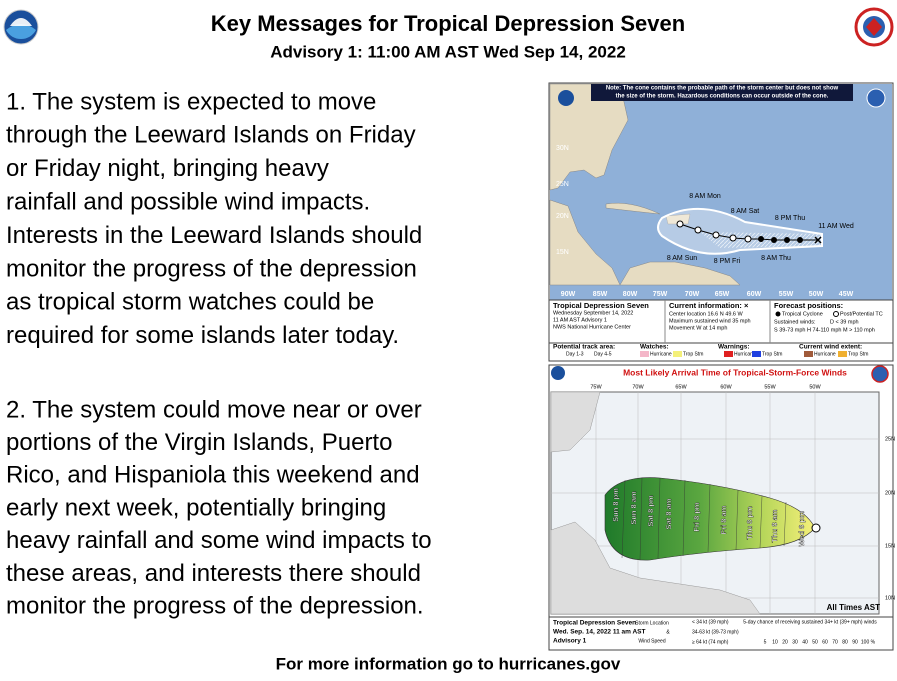  Describe the element at coordinates (706, 314) in the screenshot. I see `current-info: Center location 16.6 N 49.6 W` at that location.